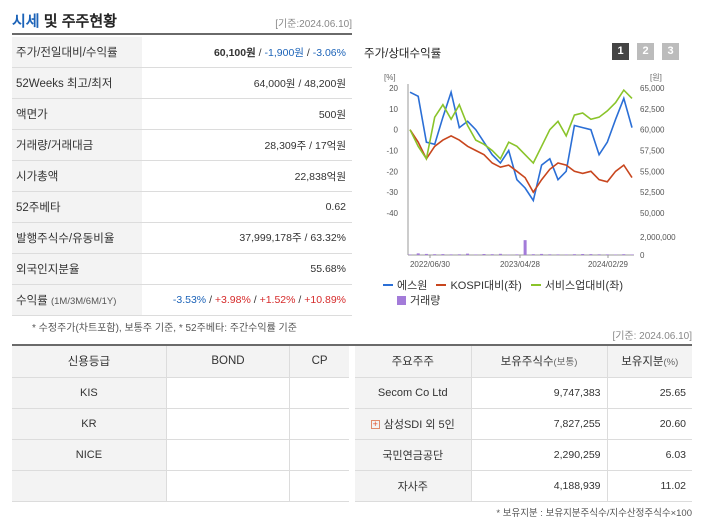 The image size is (702, 525). I want to click on holder-header-row: 주요주주 보유주식수(보통) 보유지분(%), so click(523, 362).